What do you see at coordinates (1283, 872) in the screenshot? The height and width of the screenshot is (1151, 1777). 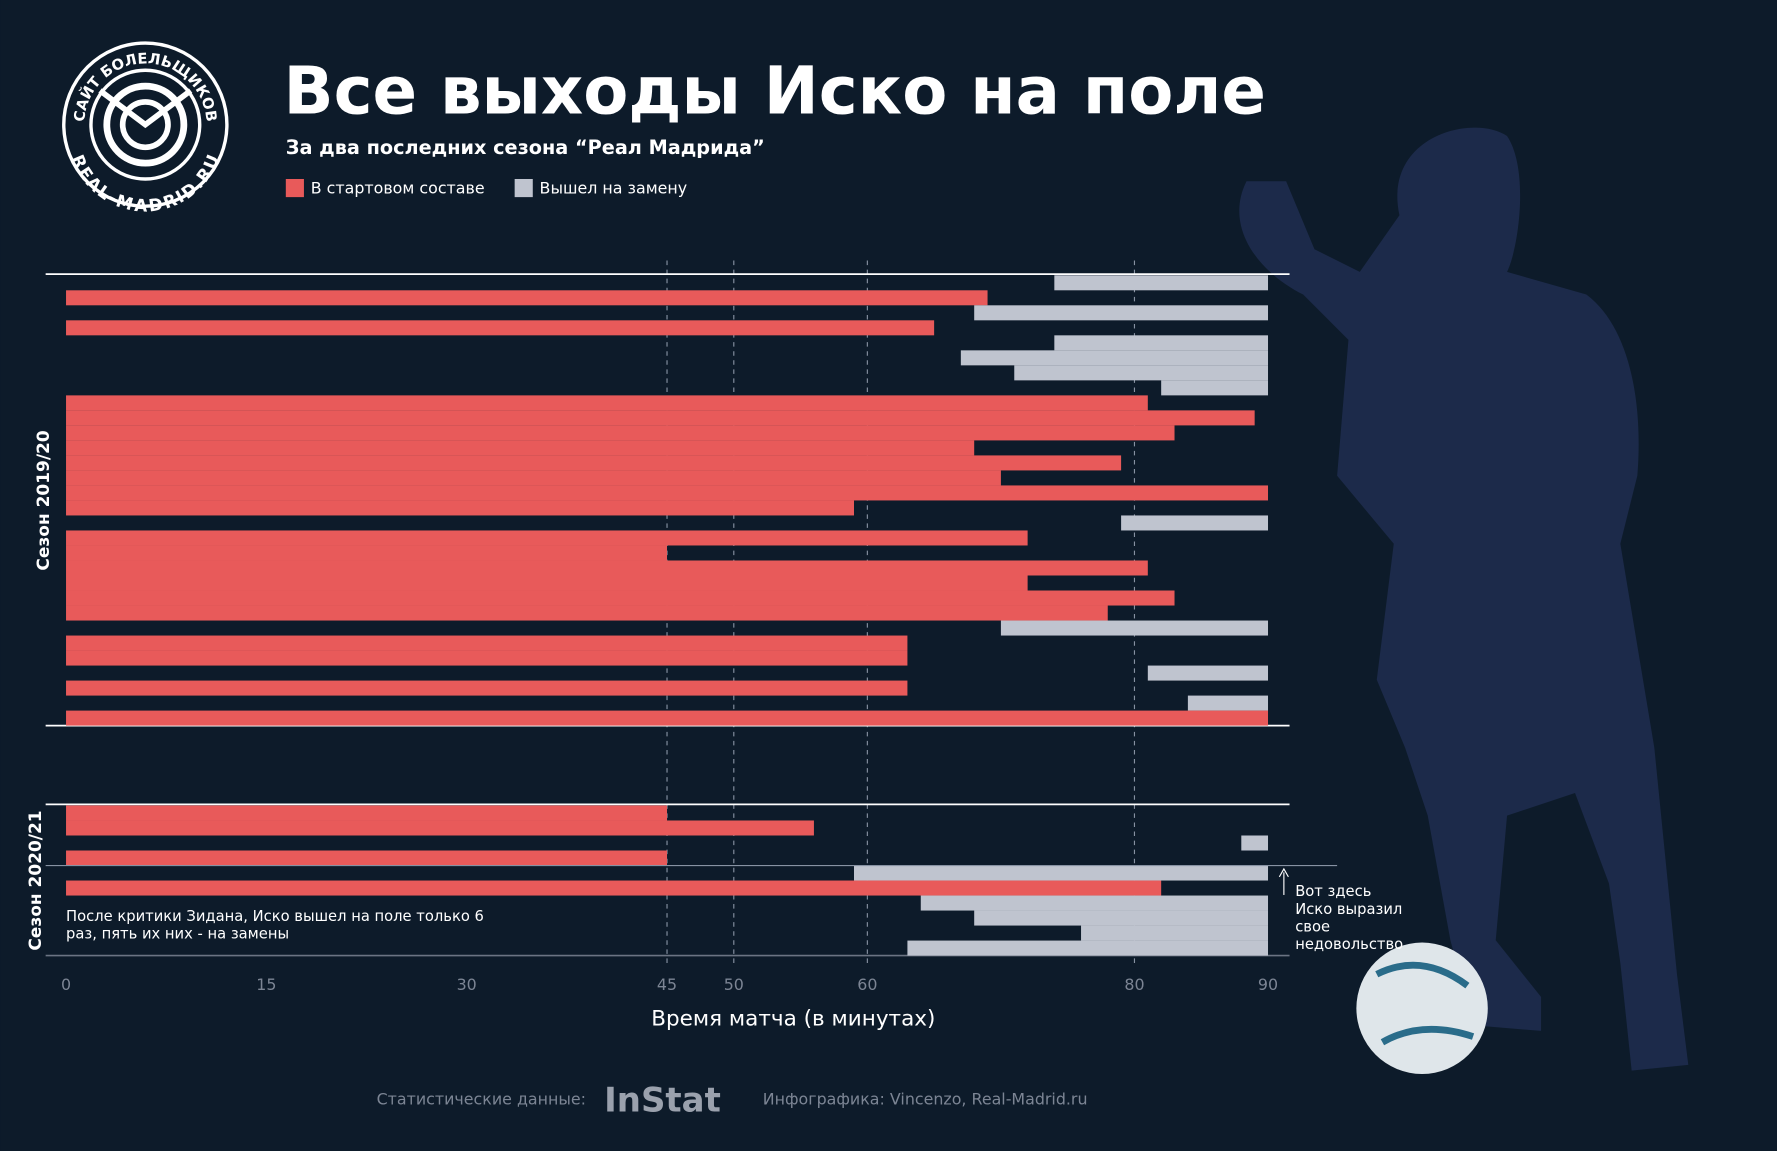 I see `annotation-arrow-head` at bounding box center [1283, 872].